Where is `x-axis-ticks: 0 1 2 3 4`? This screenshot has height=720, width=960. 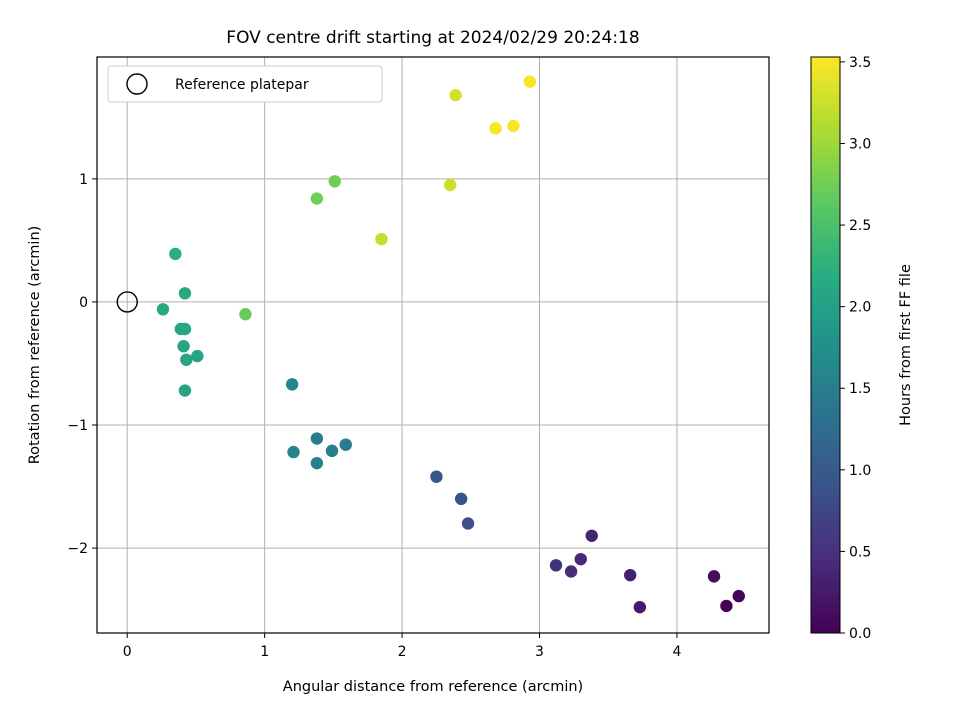 x-axis-ticks: 0 1 2 3 4 is located at coordinates (402, 646).